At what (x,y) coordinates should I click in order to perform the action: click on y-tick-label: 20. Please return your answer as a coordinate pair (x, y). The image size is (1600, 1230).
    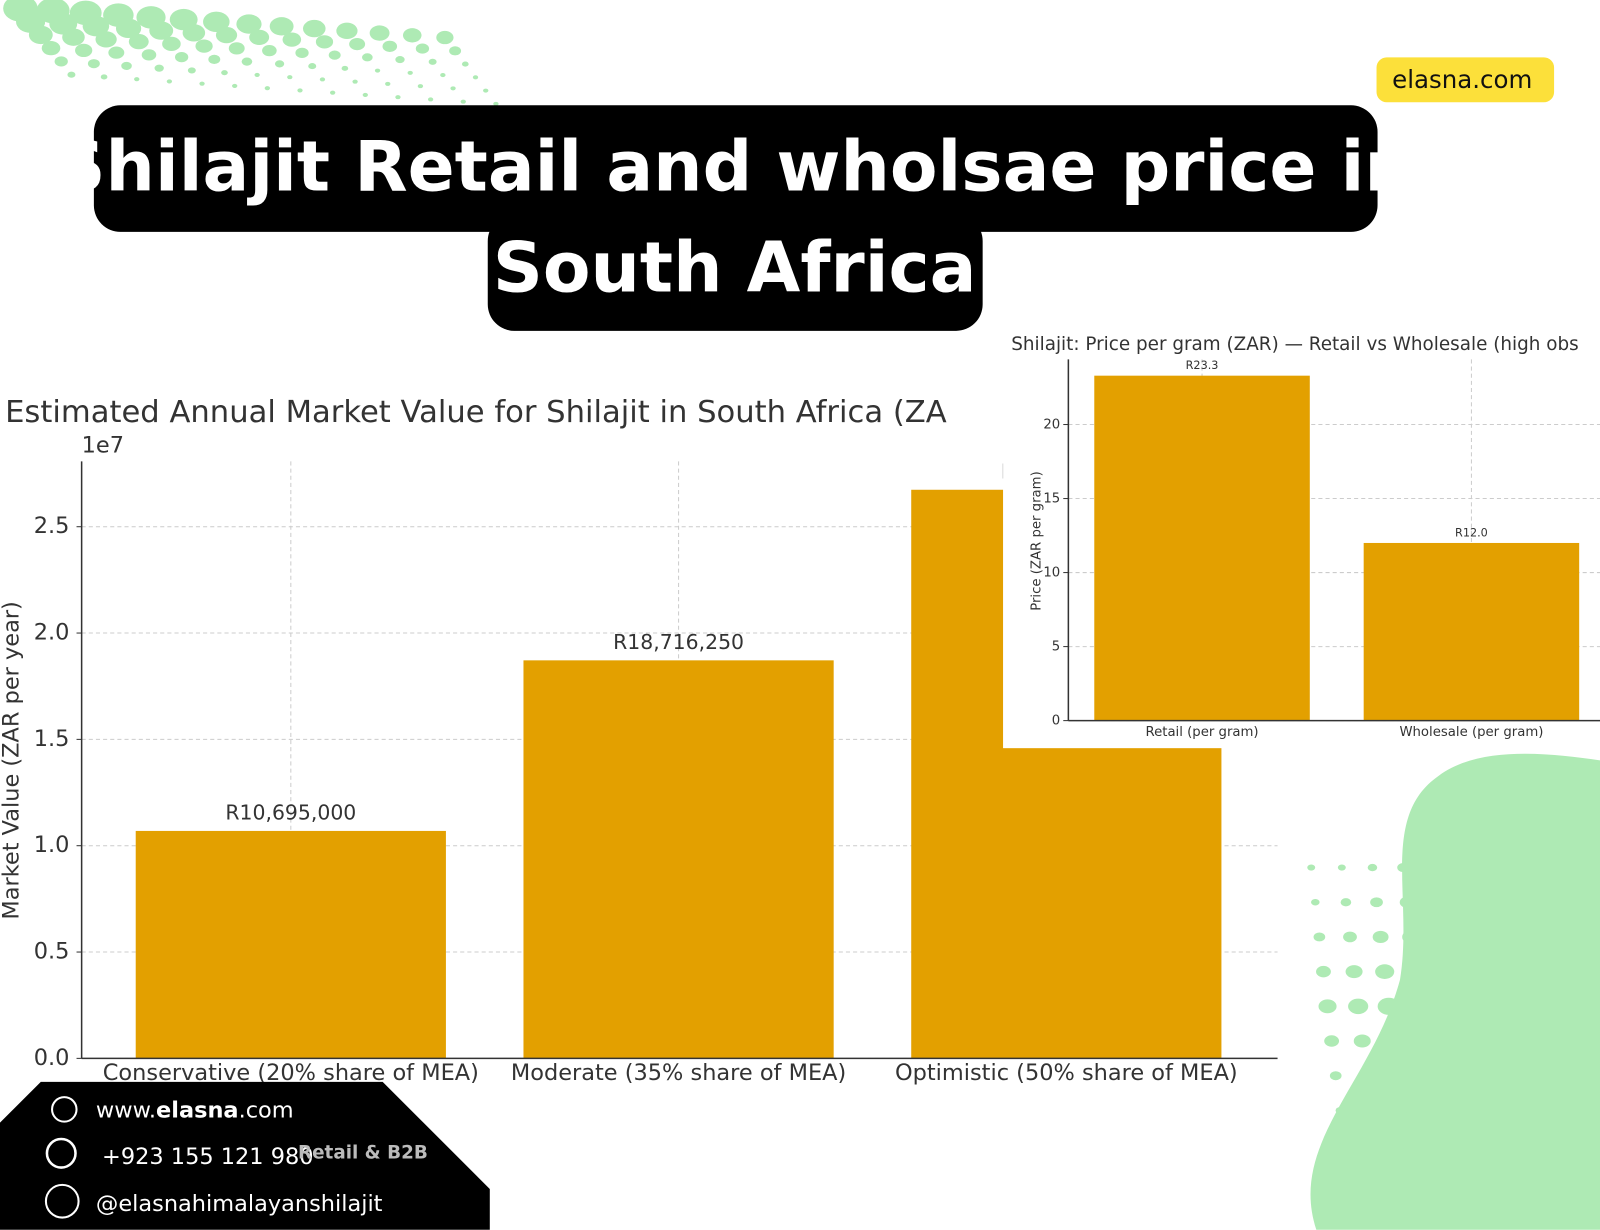
    Looking at the image, I should click on (1051, 425).